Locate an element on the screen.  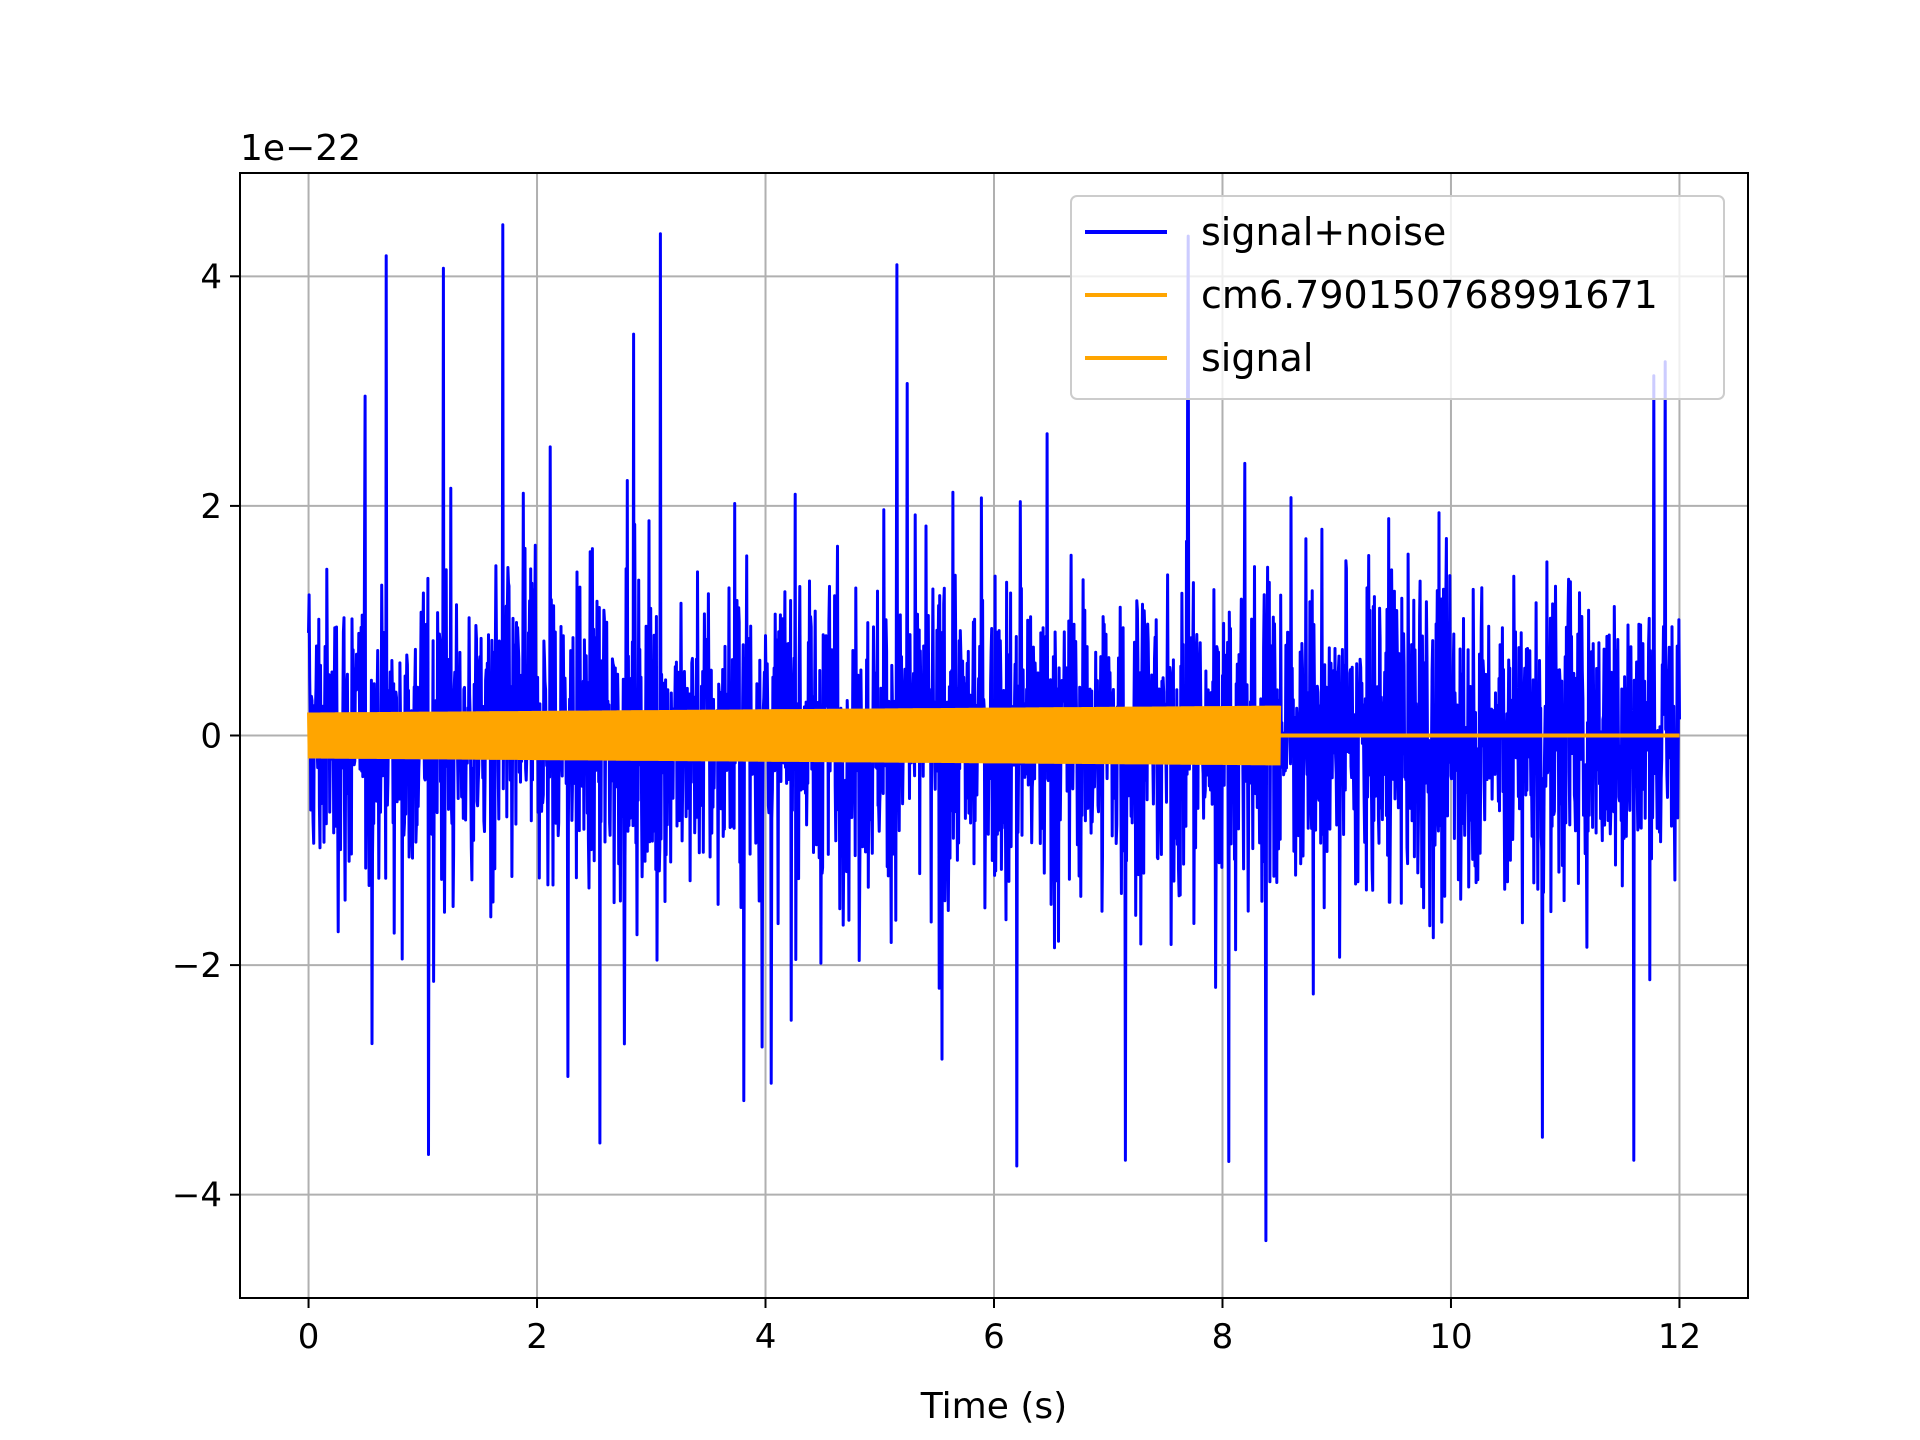
x-tick-label: 6 is located at coordinates (994, 1337).